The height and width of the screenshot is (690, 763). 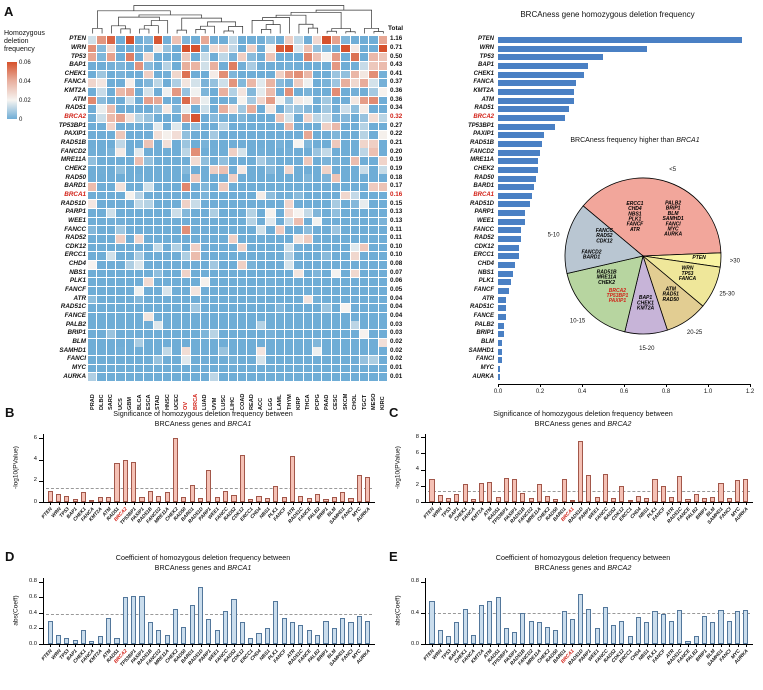 I want to click on heatmap-legend-title: Homozygous deletion frequency, so click(x=24, y=41).